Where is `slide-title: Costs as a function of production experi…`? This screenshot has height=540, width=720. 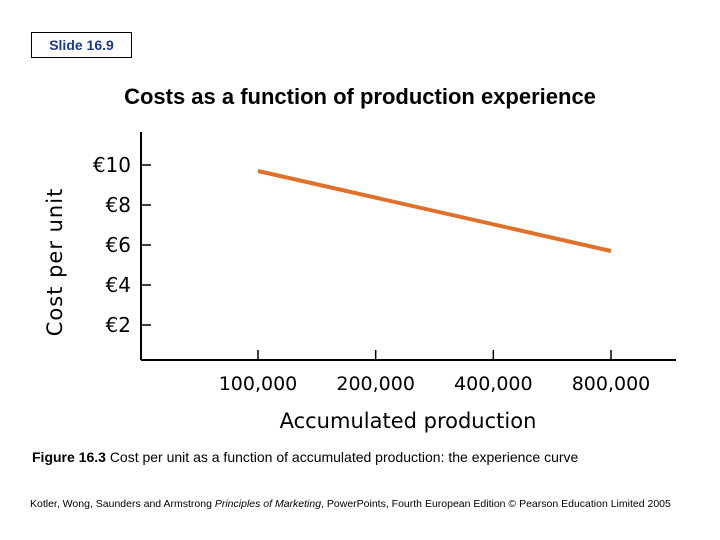 slide-title: Costs as a function of production experi… is located at coordinates (360, 96).